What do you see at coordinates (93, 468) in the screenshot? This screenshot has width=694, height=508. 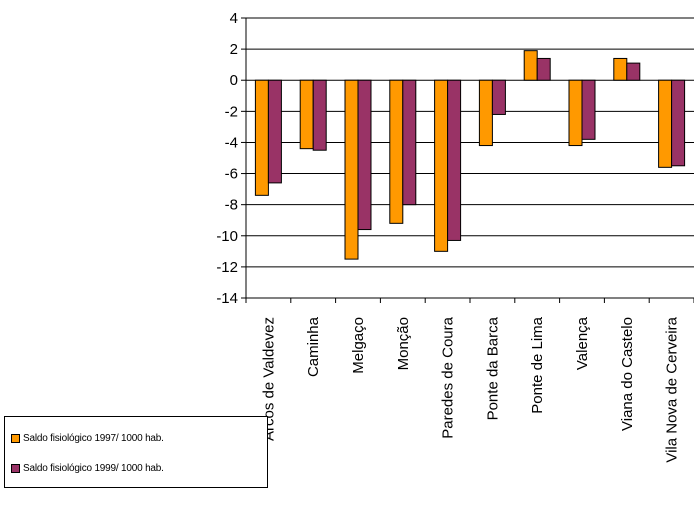 I see `legend-label-1999: Saldo fisiológico 1999/ 1000 hab.` at bounding box center [93, 468].